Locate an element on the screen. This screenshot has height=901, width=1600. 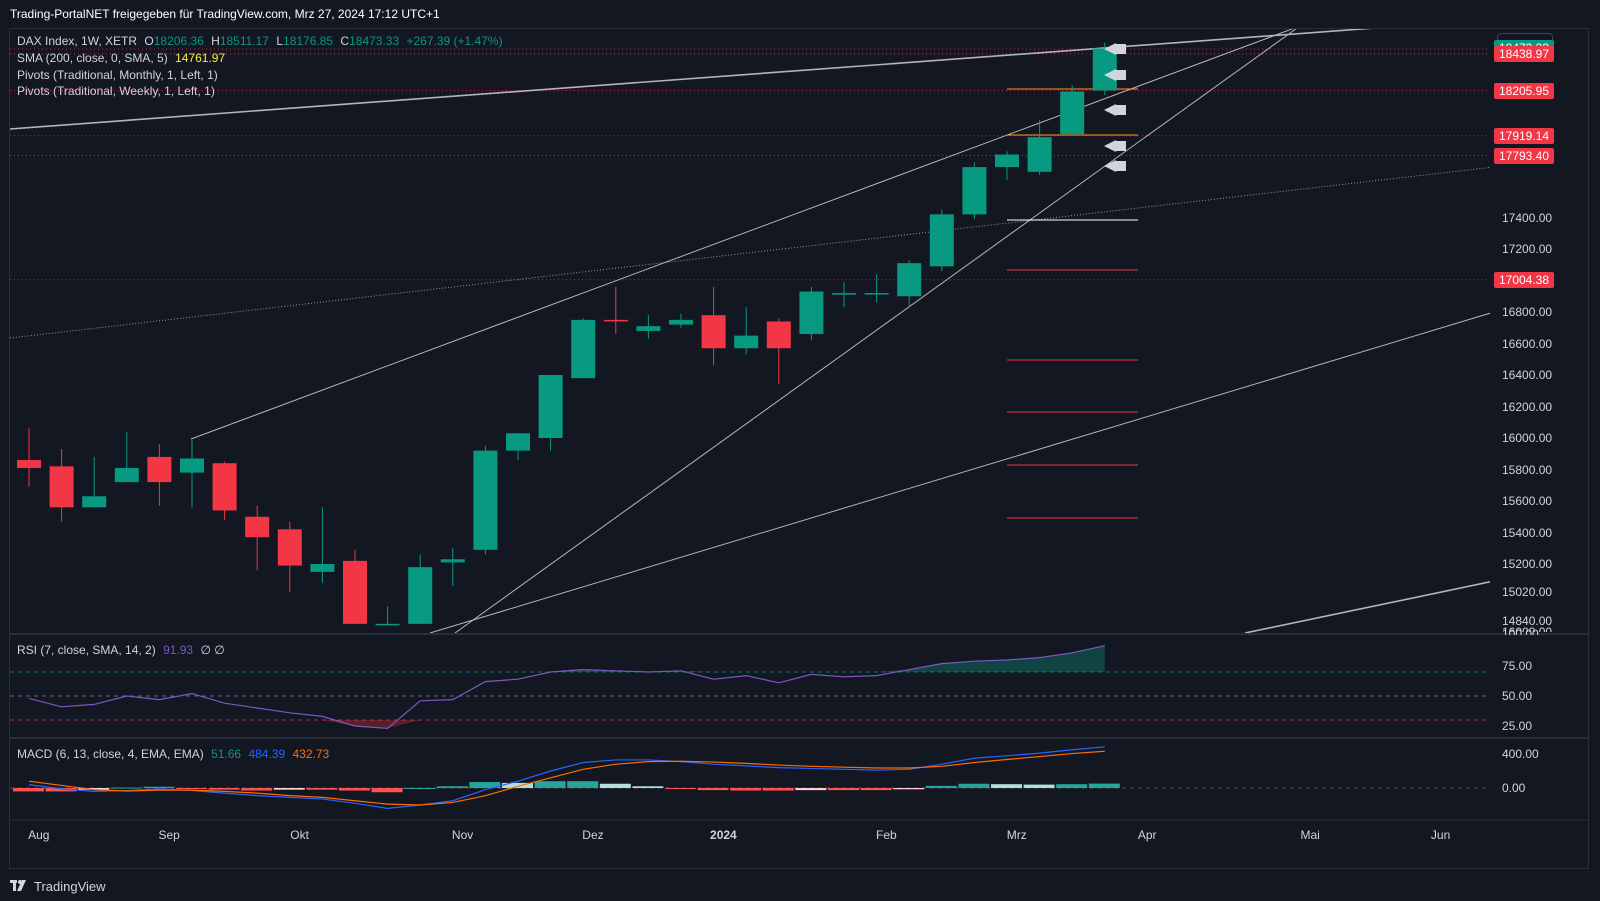
footer-brand: TradingView is located at coordinates (58, 886).